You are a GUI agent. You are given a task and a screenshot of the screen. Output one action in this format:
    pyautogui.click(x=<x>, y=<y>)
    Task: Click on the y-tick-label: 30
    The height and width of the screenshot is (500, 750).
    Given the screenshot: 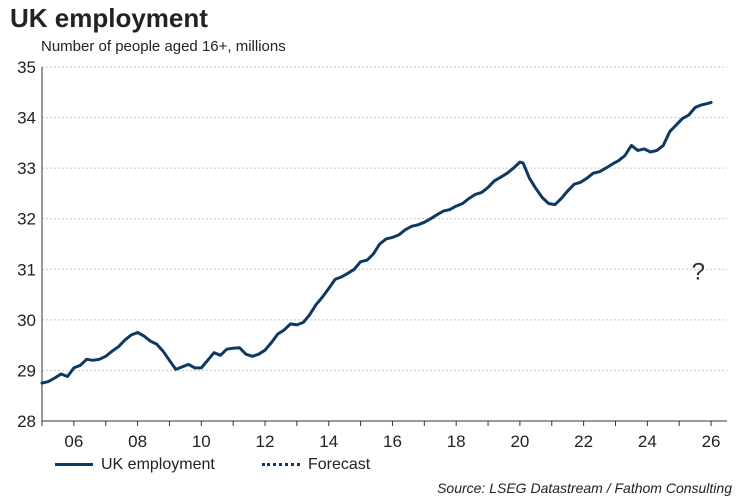 What is the action you would take?
    pyautogui.click(x=26, y=320)
    